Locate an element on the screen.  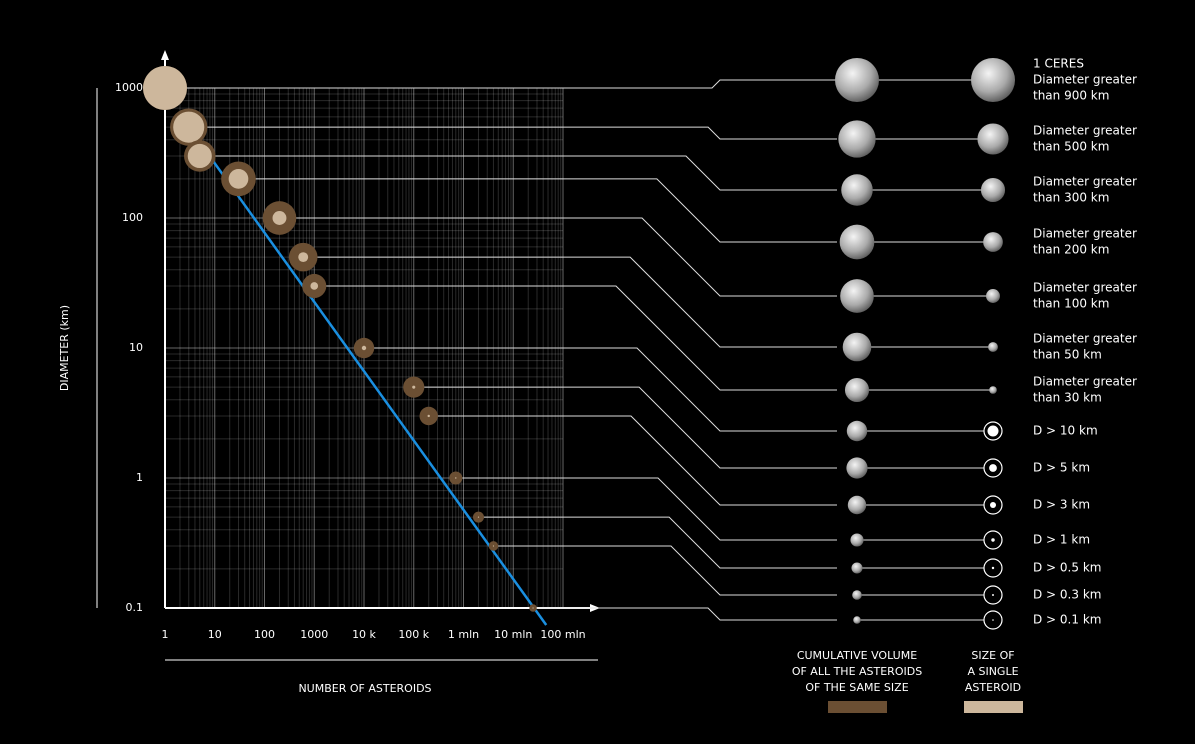
y-tick-label: 100 is located at coordinates (132, 217).